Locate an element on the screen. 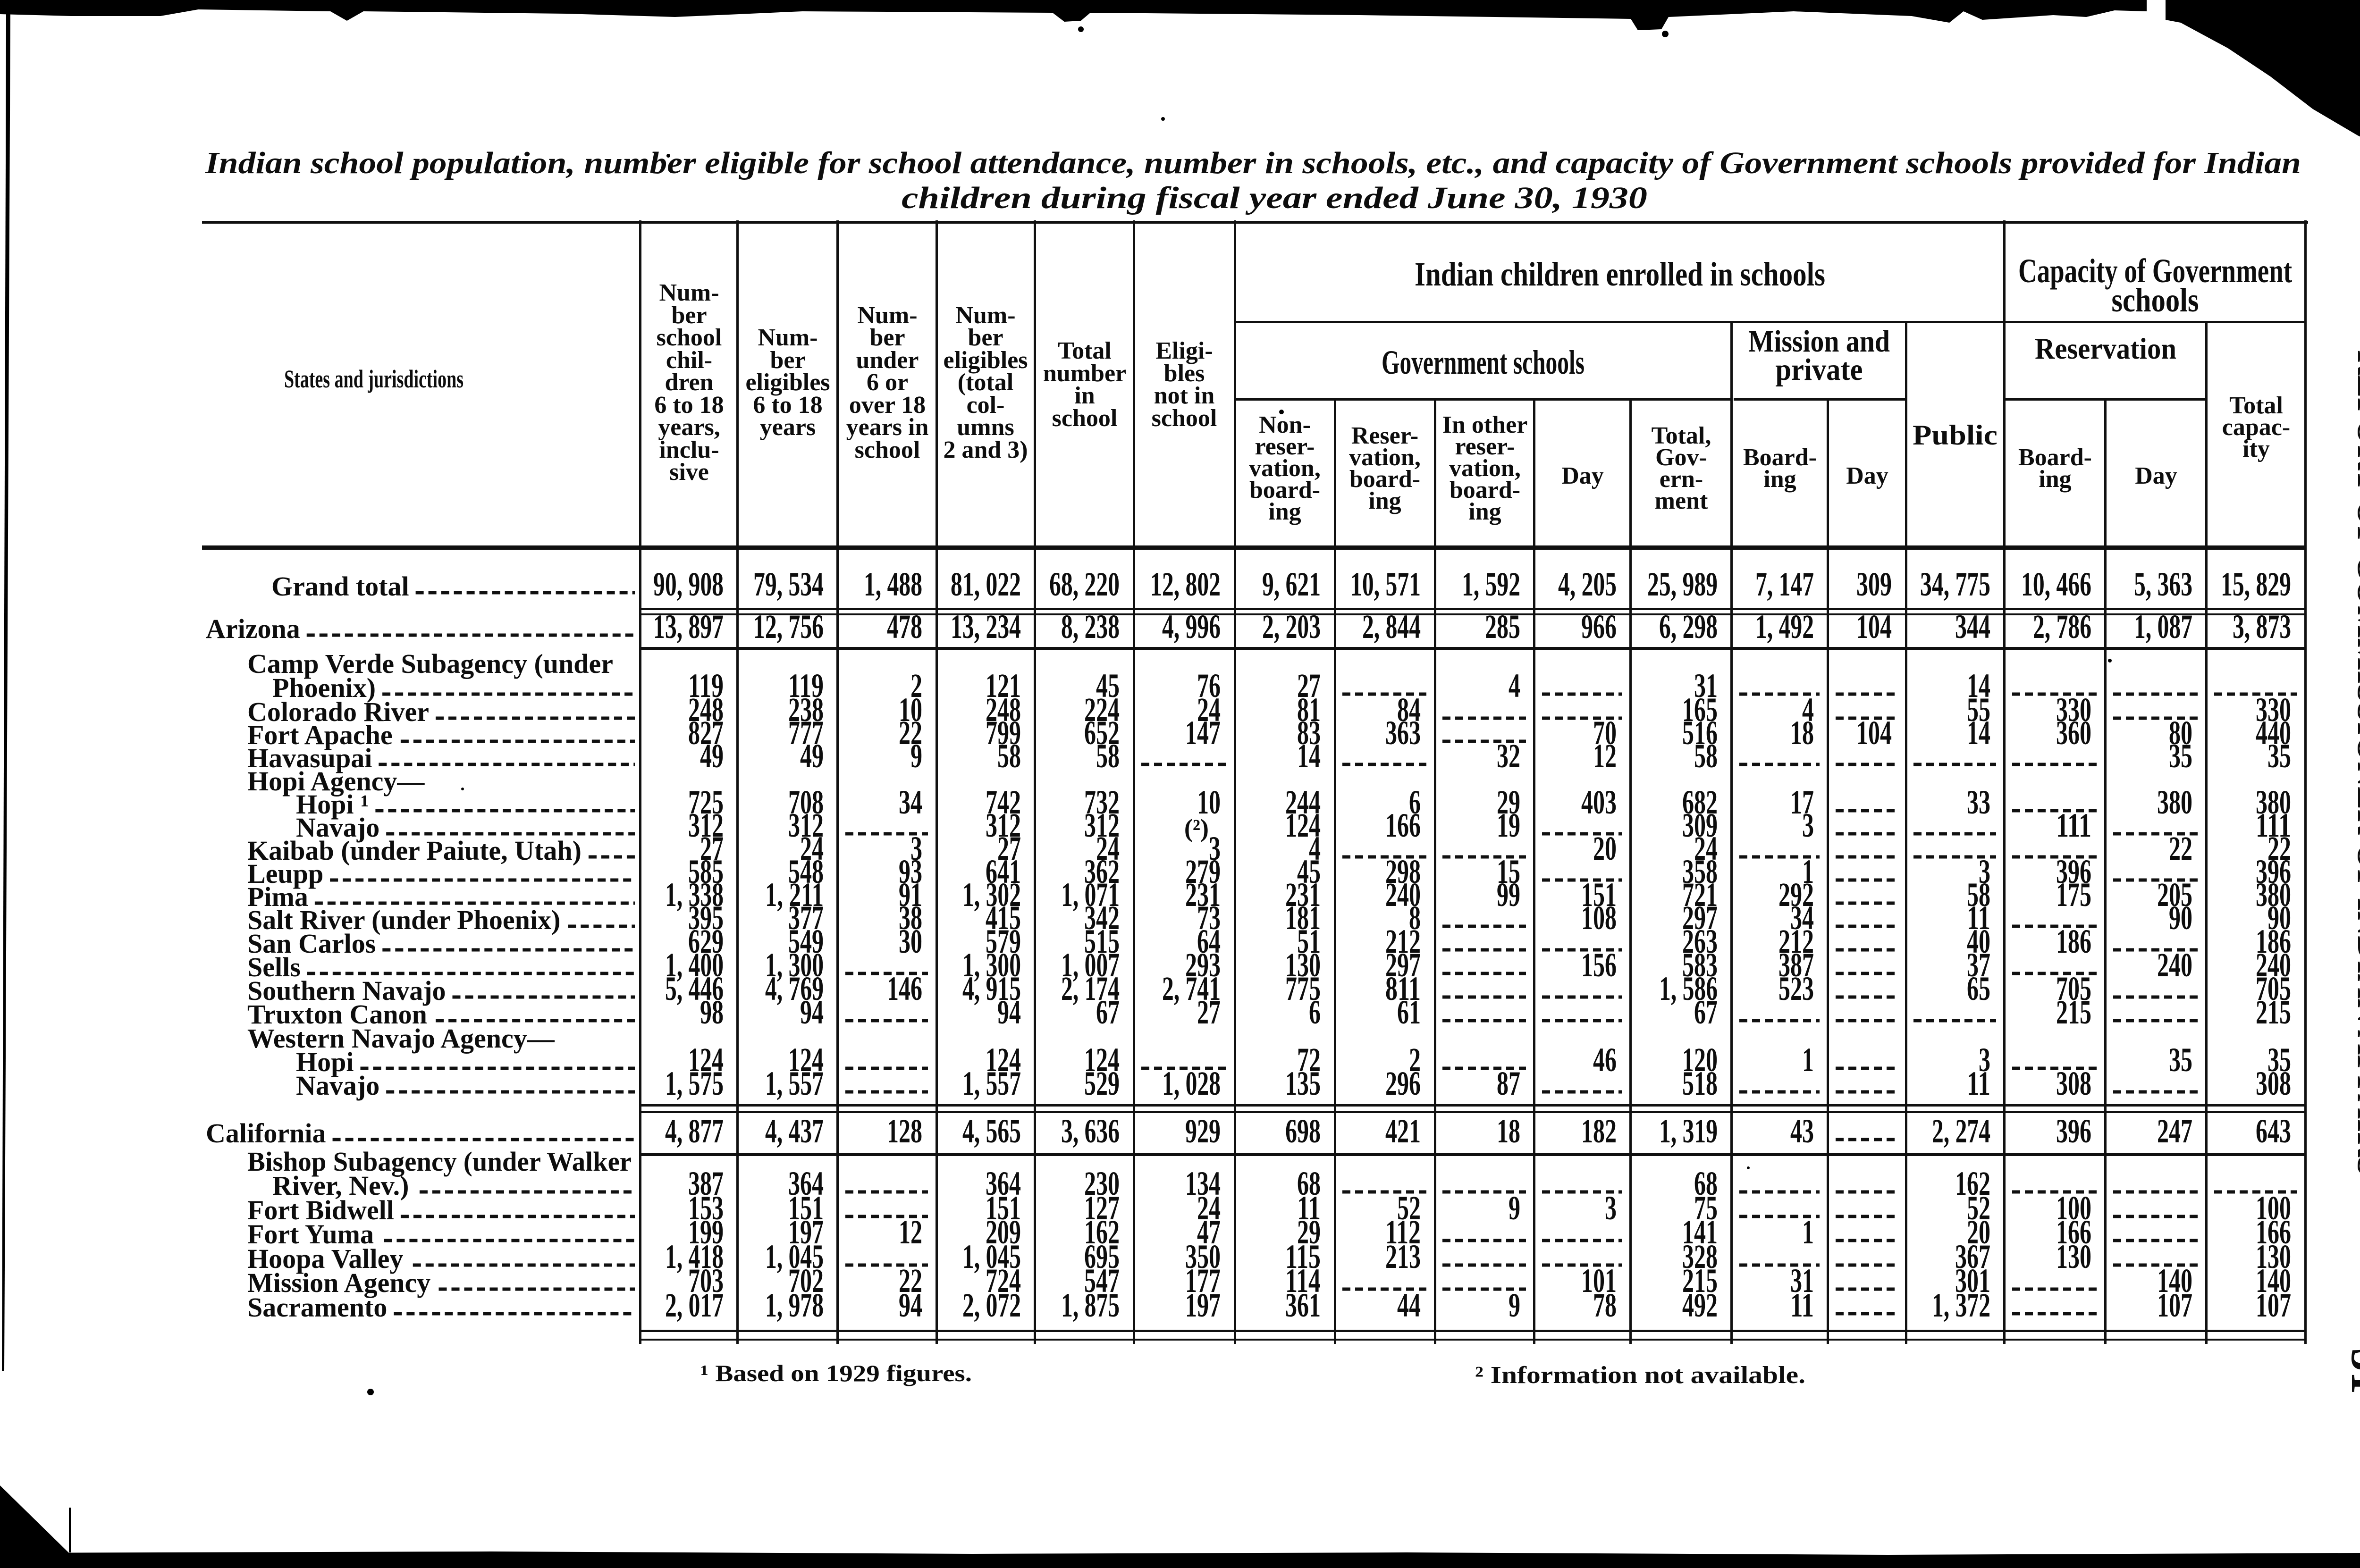 The height and width of the screenshot is (1568, 2360). svg-text: 298 is located at coordinates (1403, 871).